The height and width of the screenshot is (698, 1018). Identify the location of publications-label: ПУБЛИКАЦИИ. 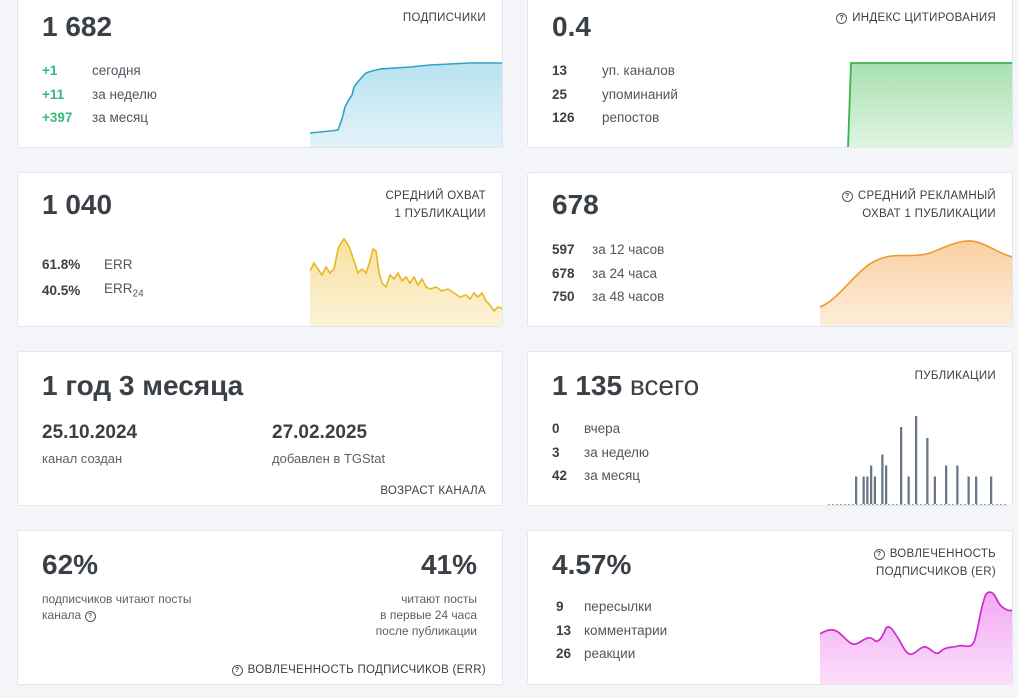
(955, 376).